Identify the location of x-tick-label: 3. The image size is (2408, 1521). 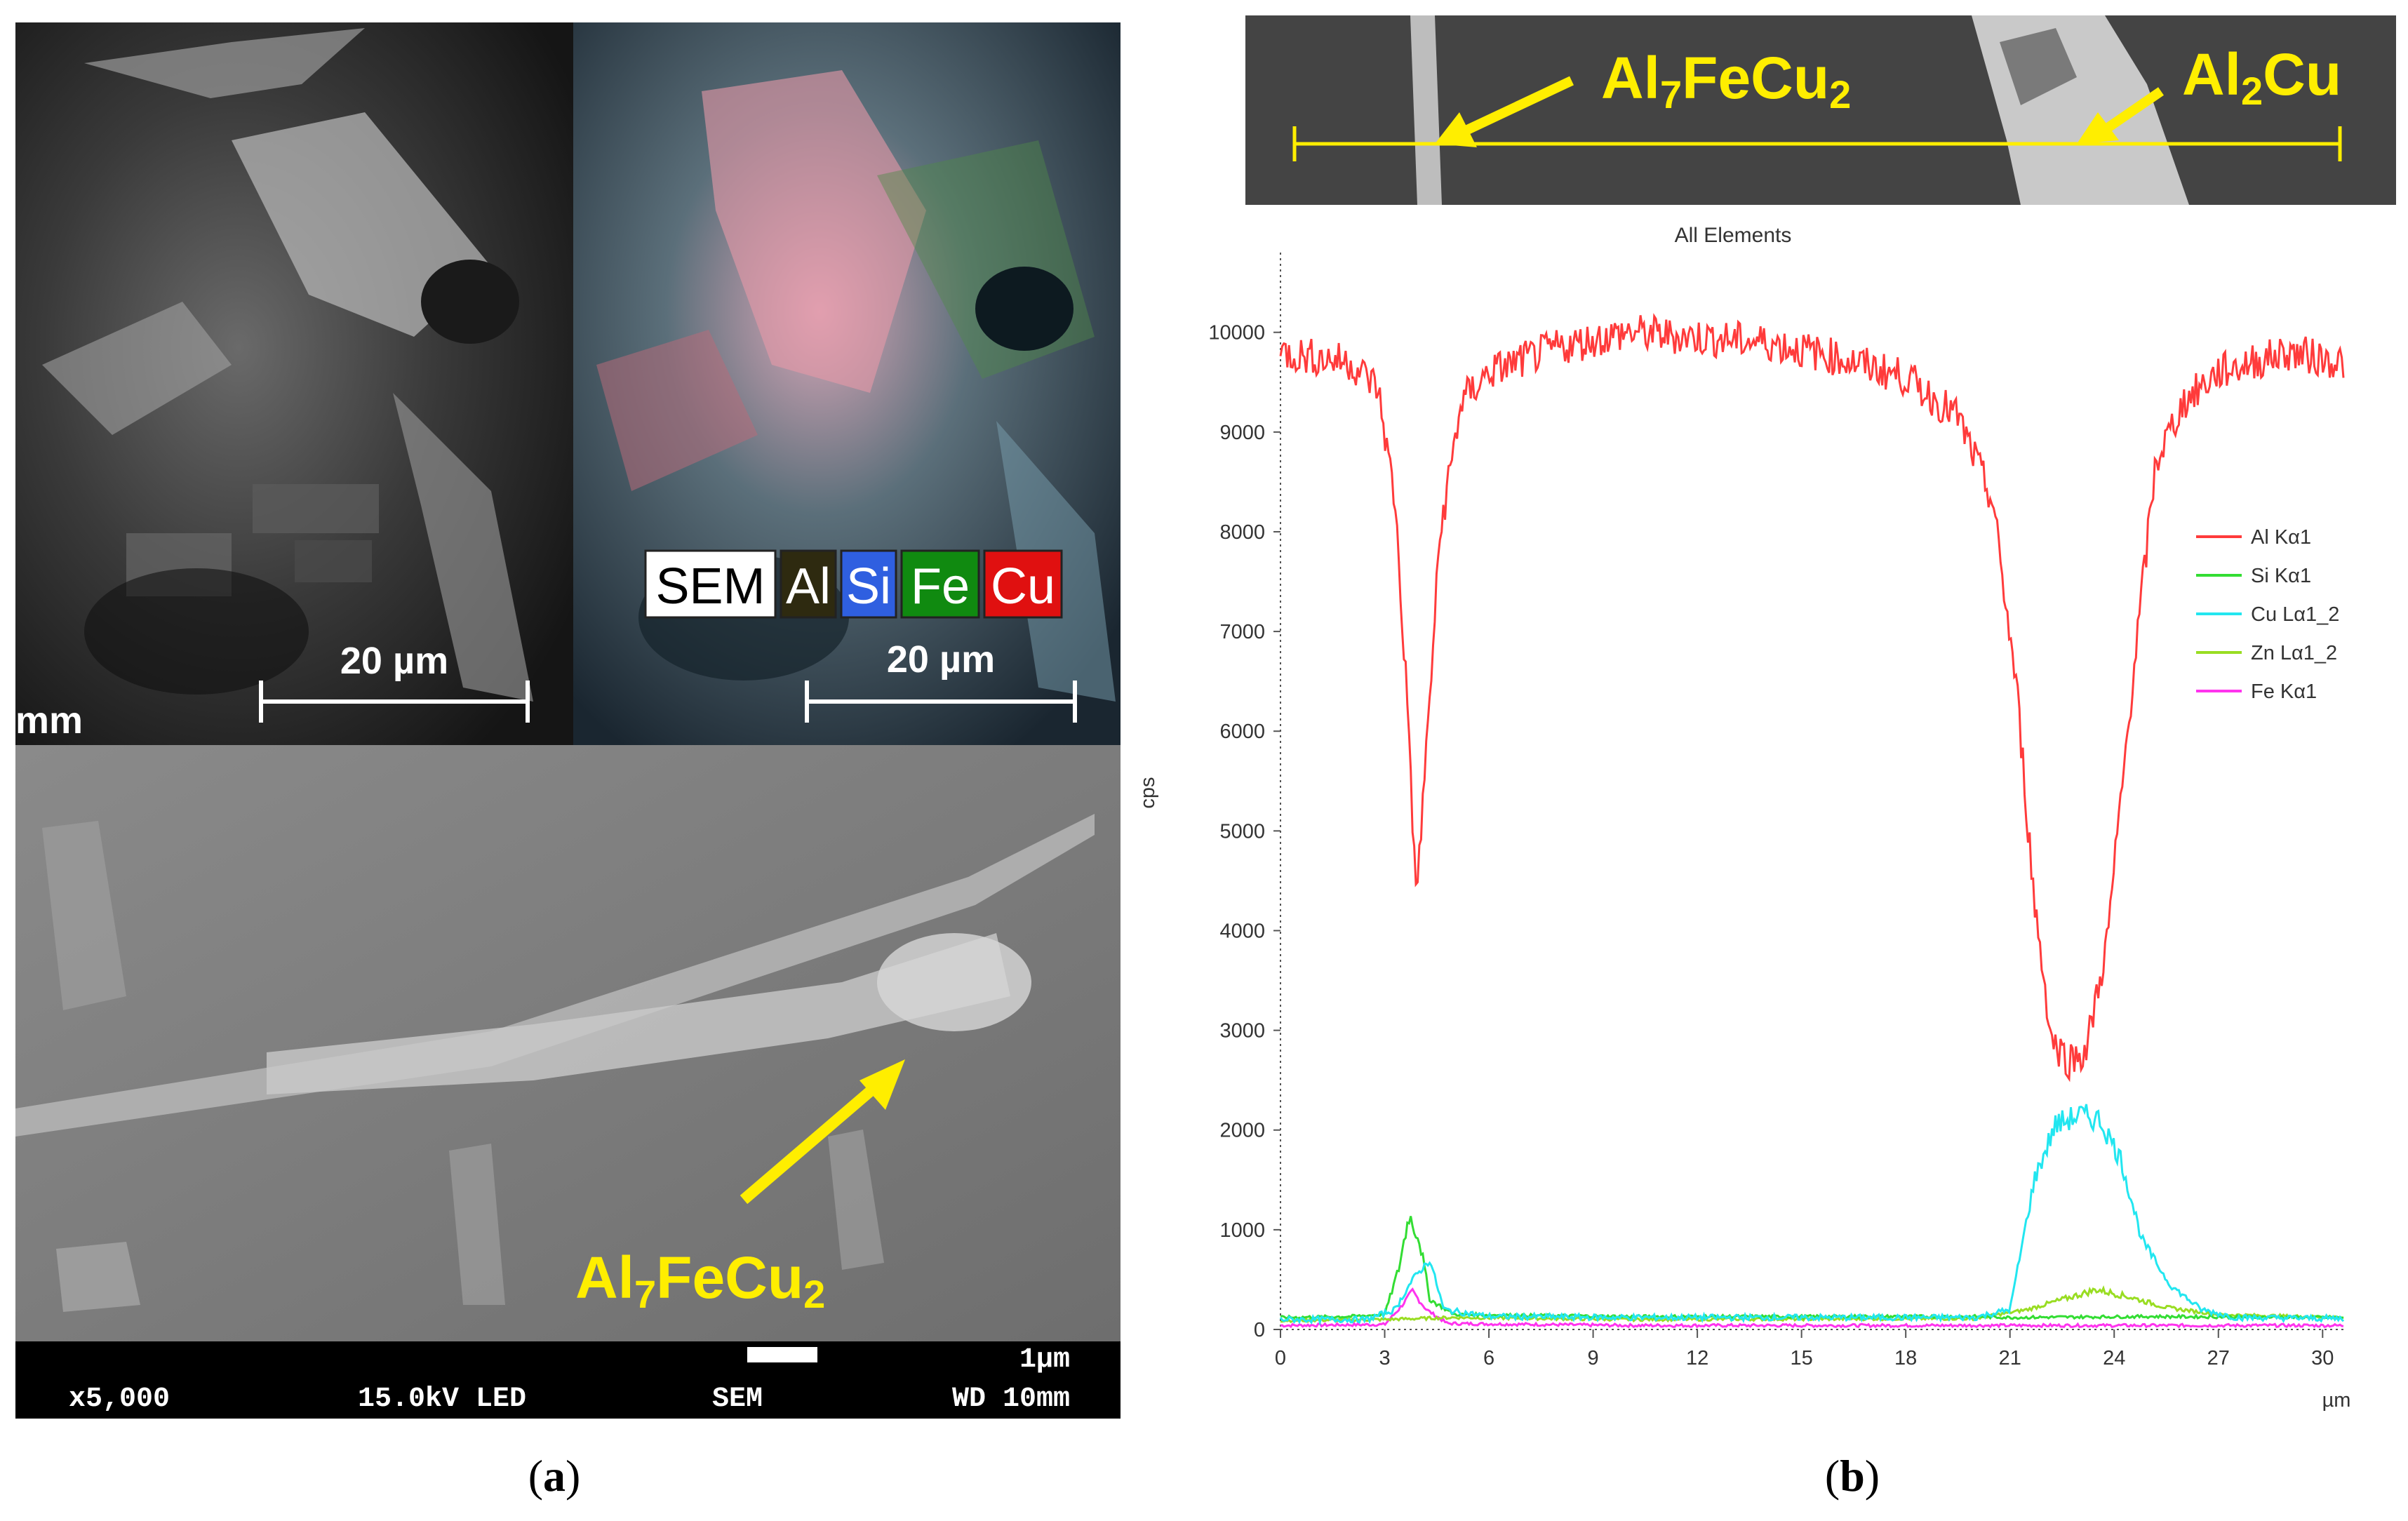
(1384, 1358).